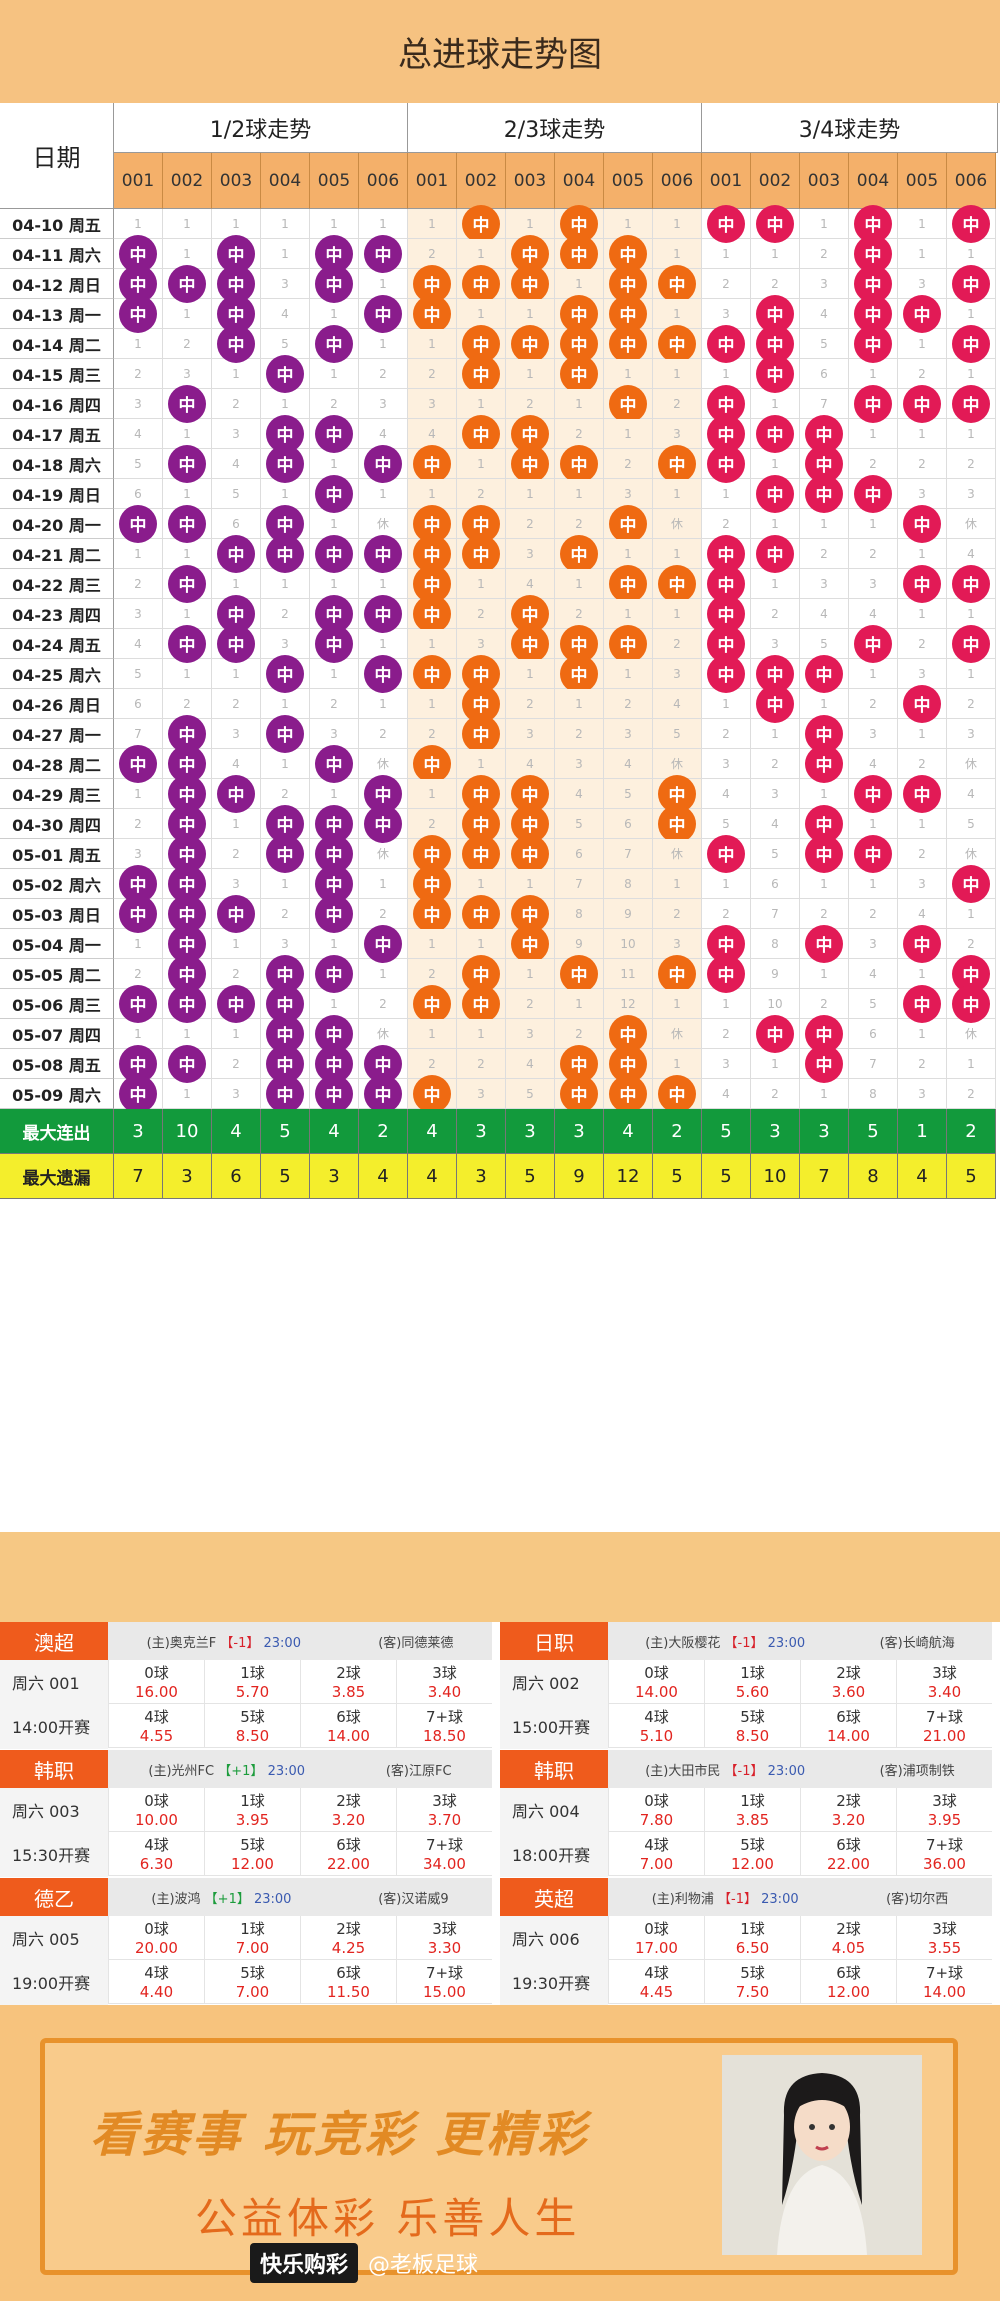  I want to click on goal-odds-option: 1球 3.95, so click(252, 1810).